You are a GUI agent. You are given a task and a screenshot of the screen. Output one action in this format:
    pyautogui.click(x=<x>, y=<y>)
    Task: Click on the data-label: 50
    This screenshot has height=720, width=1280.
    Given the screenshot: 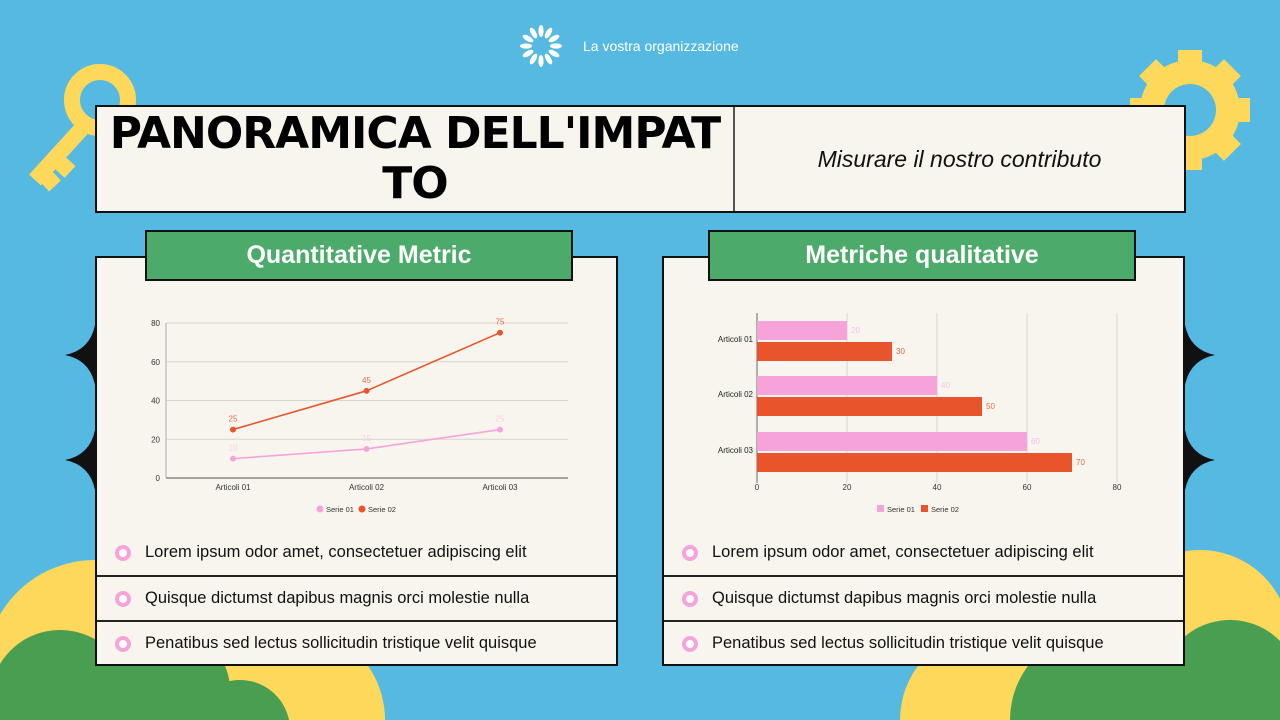 What is the action you would take?
    pyautogui.click(x=990, y=406)
    